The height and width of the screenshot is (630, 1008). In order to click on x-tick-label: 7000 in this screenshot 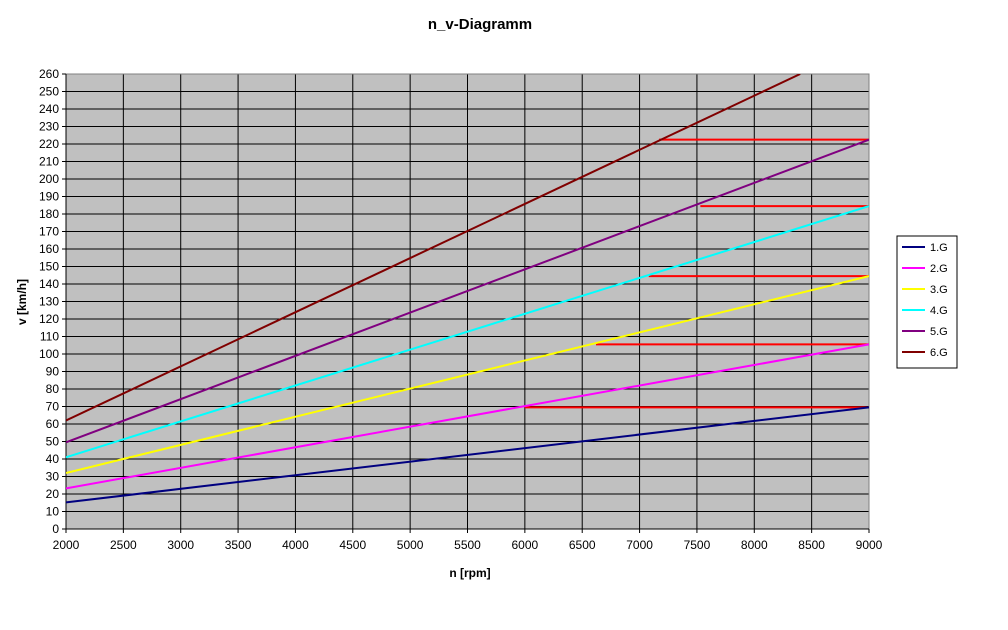, I will do `click(639, 545)`.